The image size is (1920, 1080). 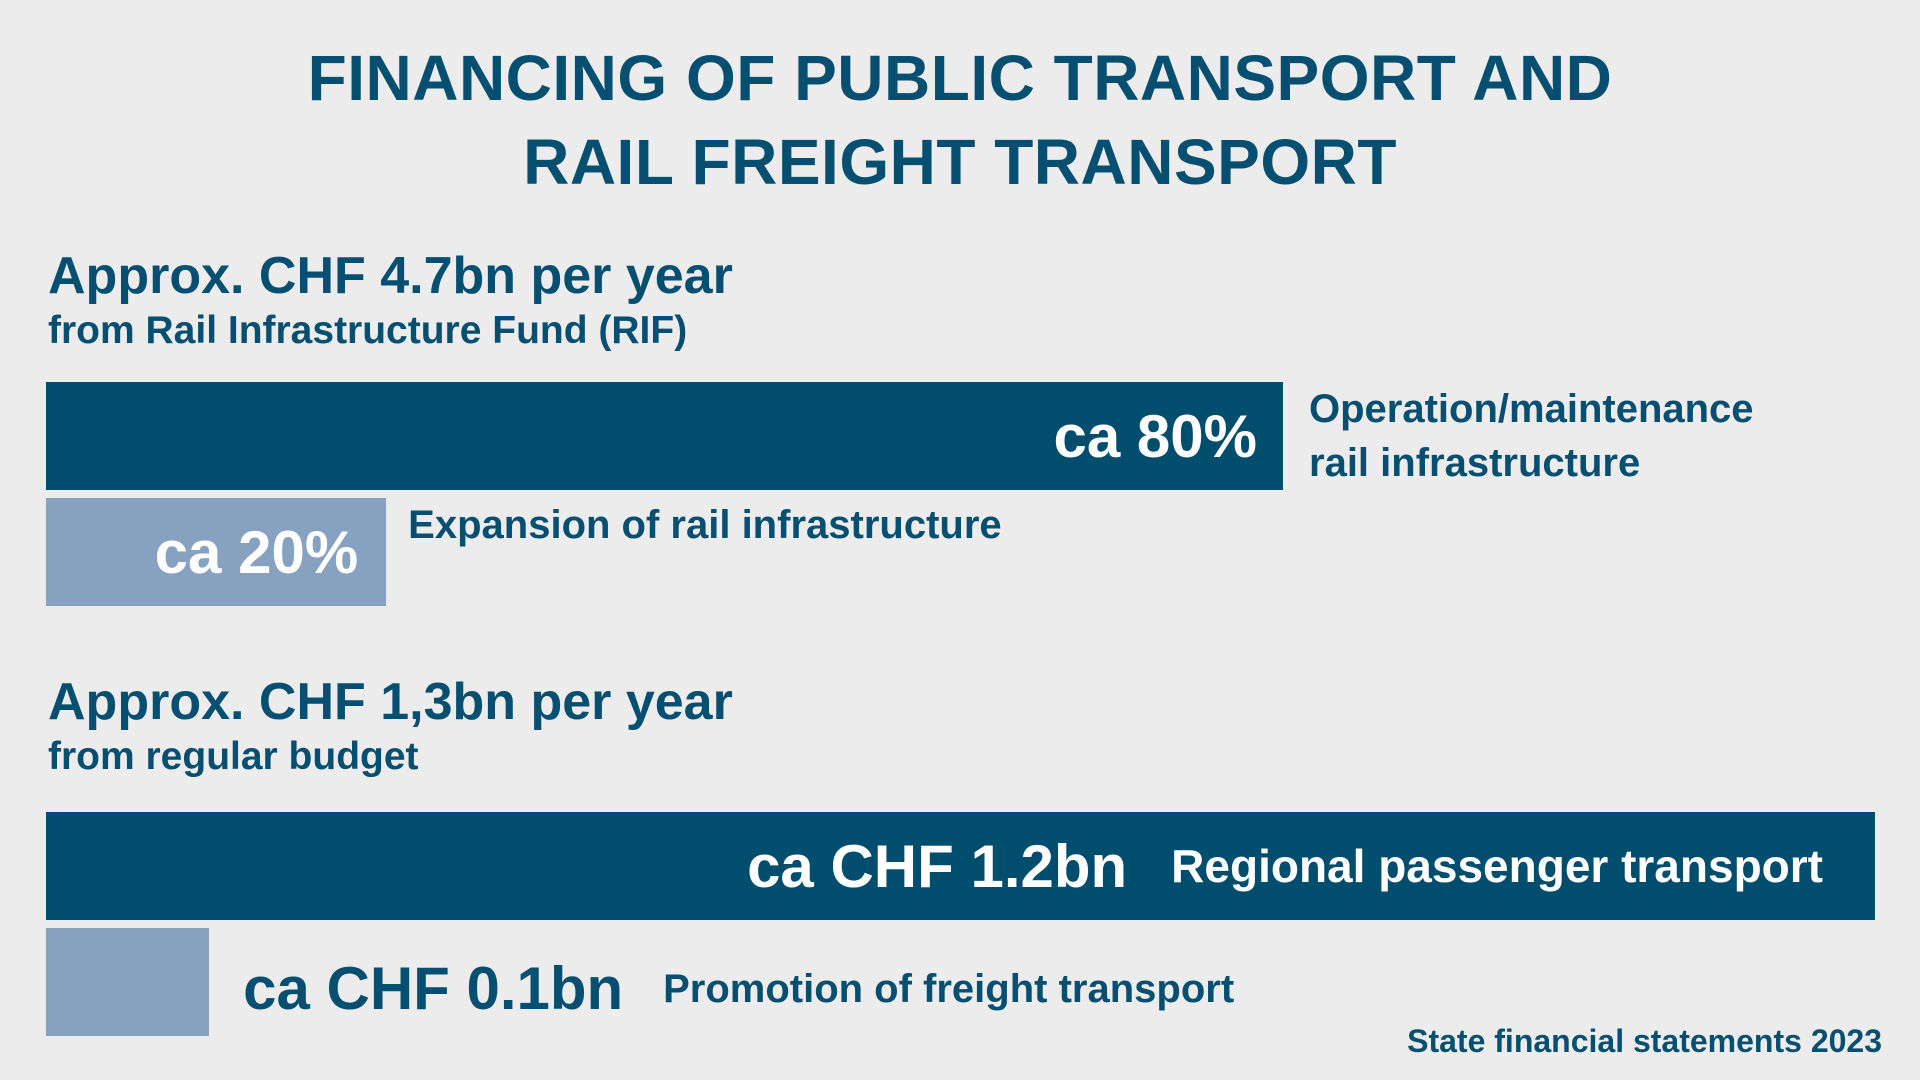 I want to click on category-label-expansion: Expansion of rail infrastructure, so click(x=705, y=525).